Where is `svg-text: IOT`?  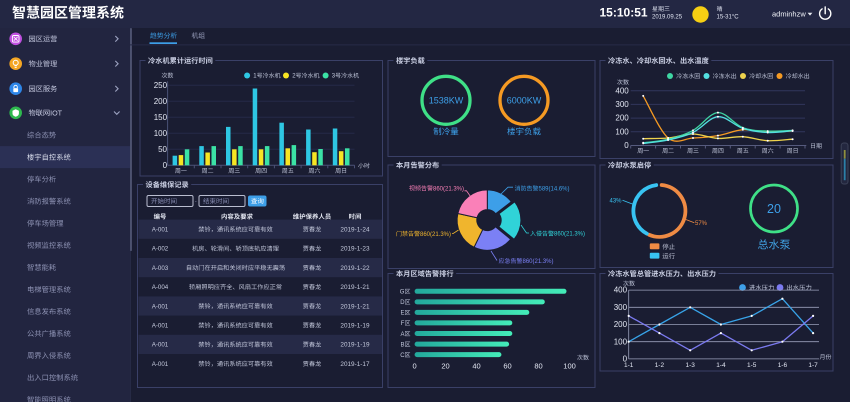 svg-text: IOT is located at coordinates (56, 112).